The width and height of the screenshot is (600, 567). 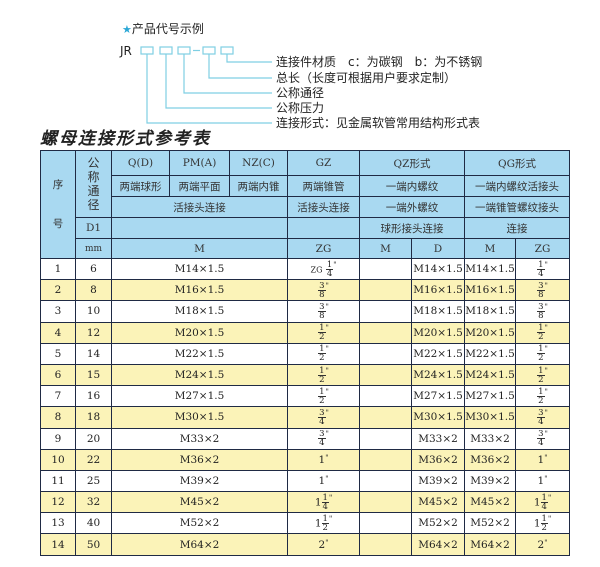 I want to click on header-gz-desc: 两端锥管, so click(x=323, y=186).